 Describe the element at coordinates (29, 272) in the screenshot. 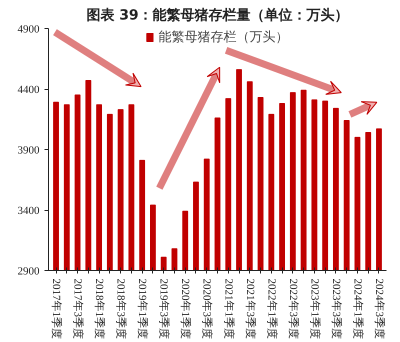

I see `y-tick-label: 2900` at that location.